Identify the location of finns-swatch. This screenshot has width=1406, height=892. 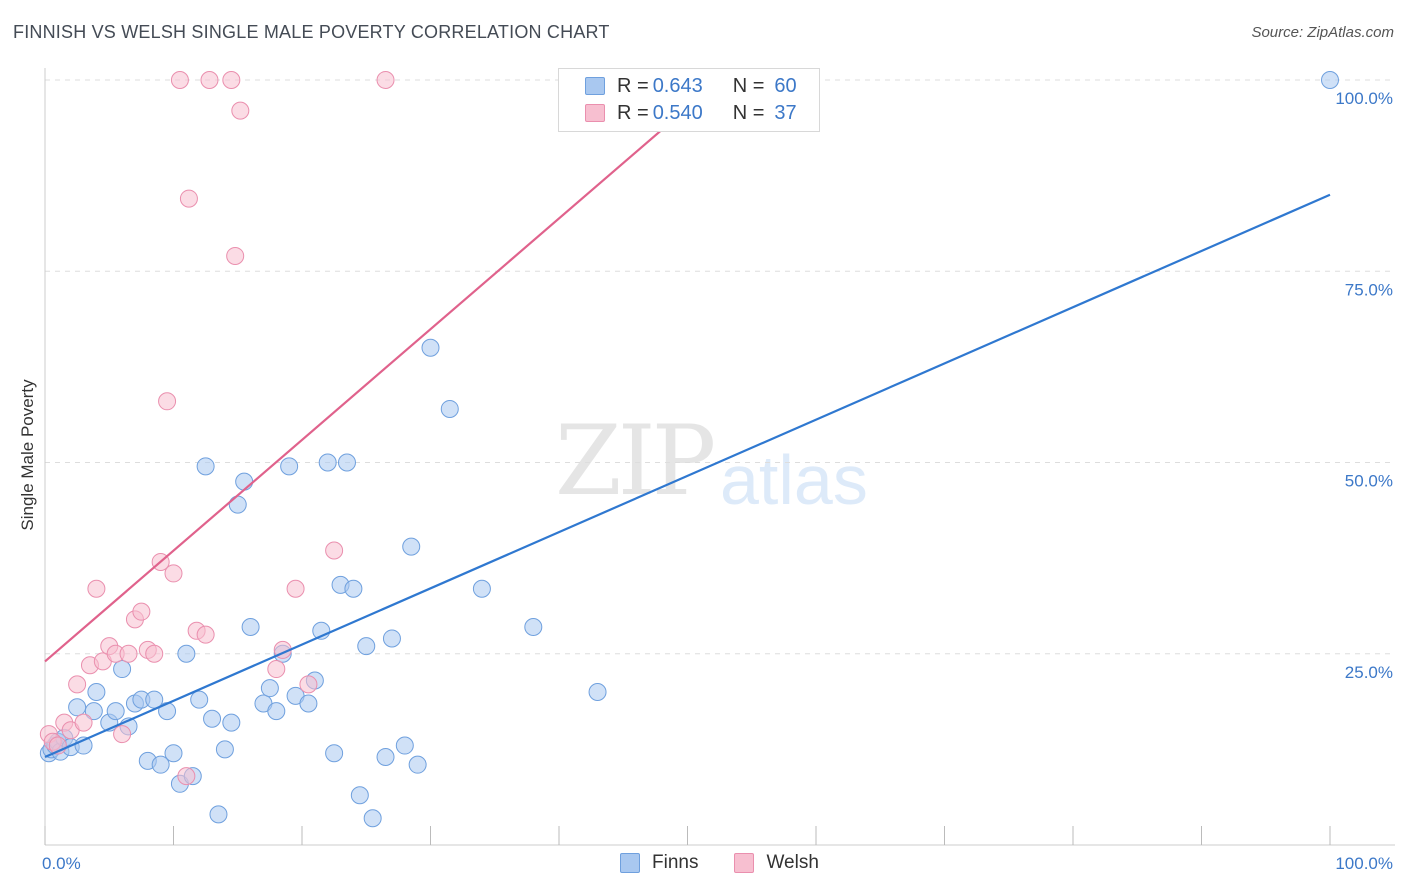
(595, 86).